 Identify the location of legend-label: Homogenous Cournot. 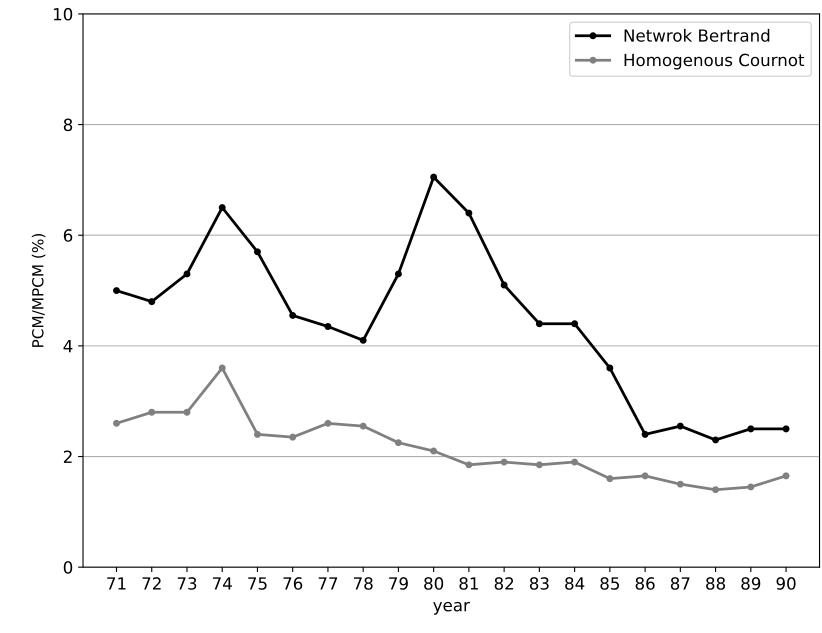
(714, 62).